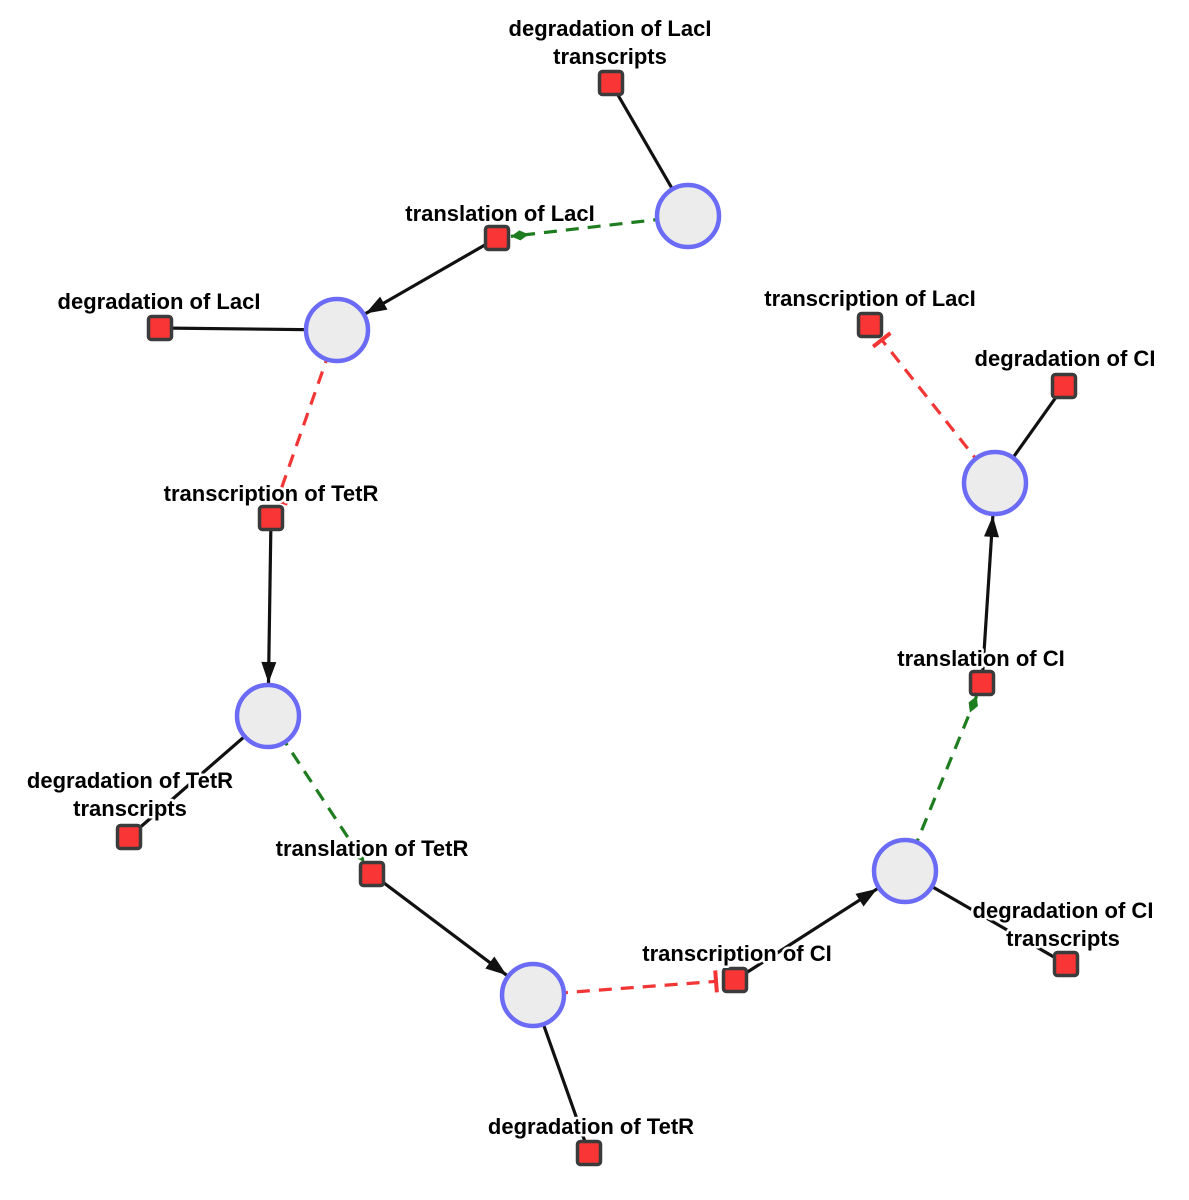 This screenshot has width=1189, height=1200. Describe the element at coordinates (1063, 924) in the screenshot. I see `reaction-label-degradation-of-ci-transcripts: degradation of CI transcripts` at that location.